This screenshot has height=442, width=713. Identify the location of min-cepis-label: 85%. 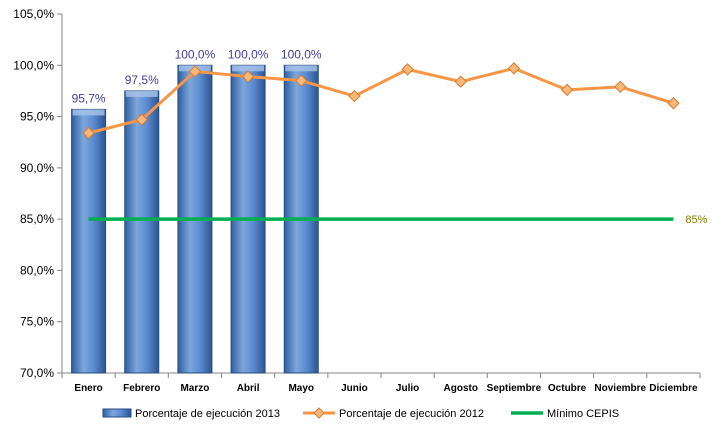
(696, 220).